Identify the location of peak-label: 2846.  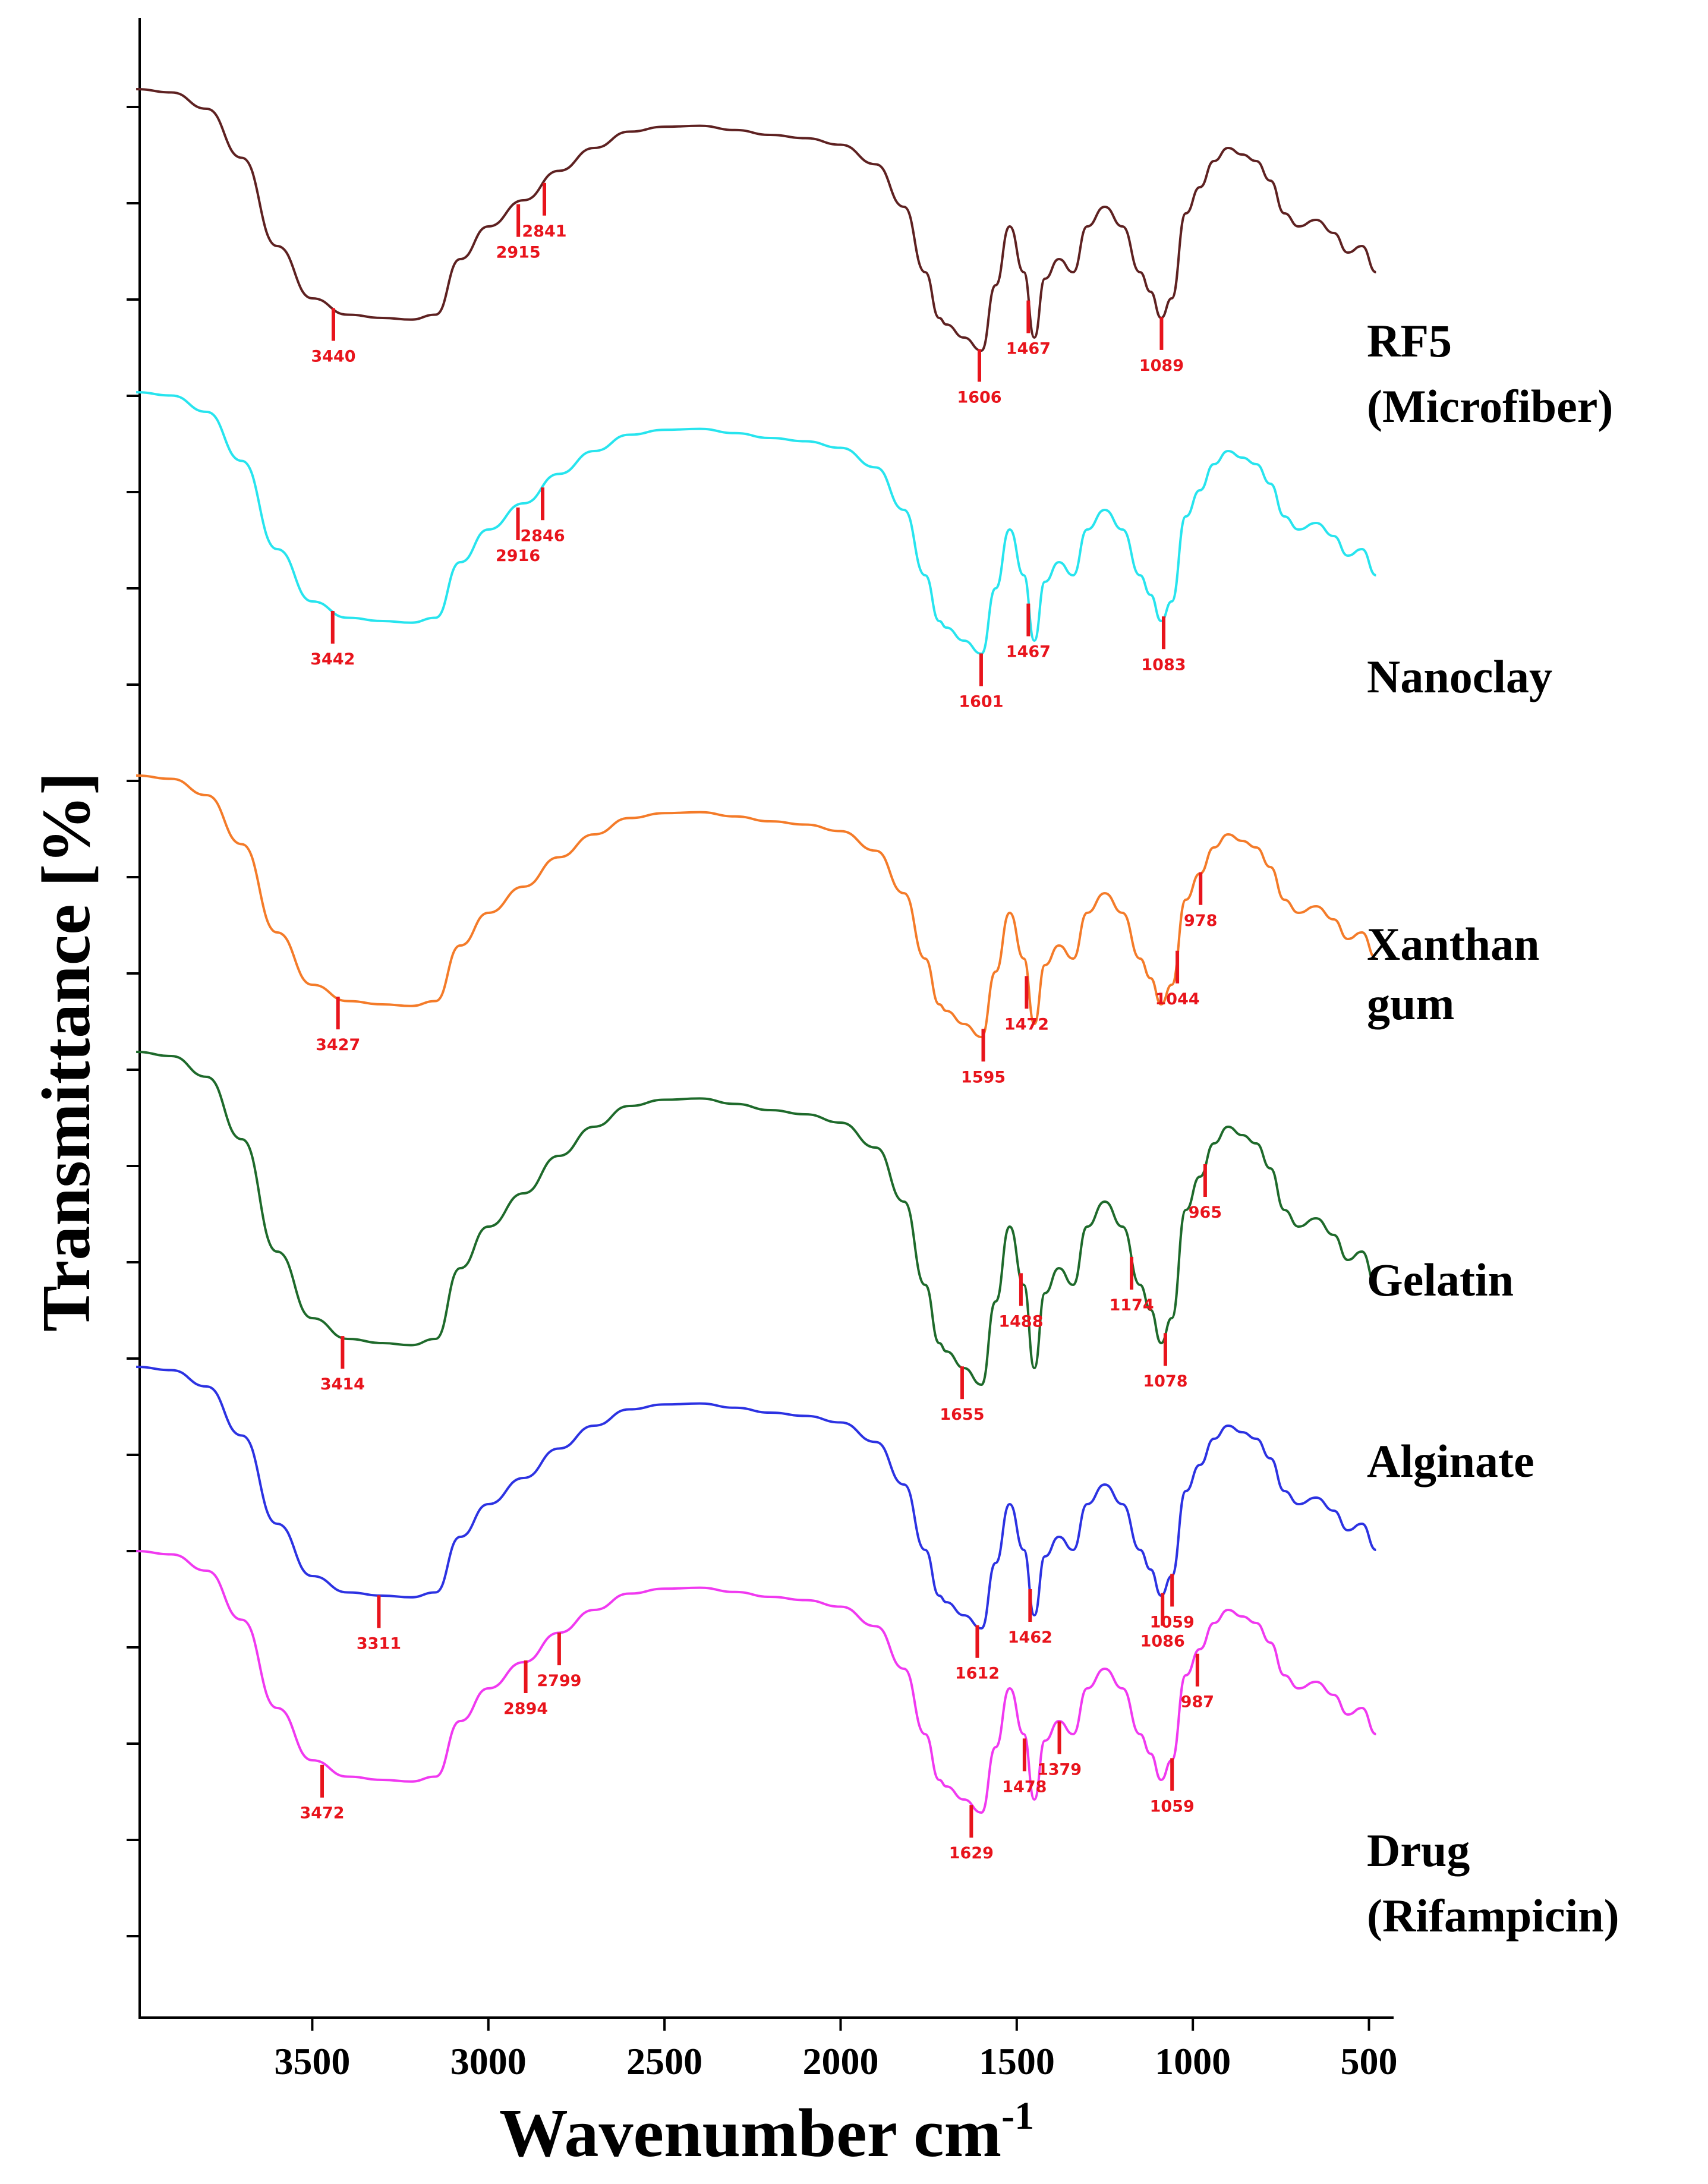
(542, 536).